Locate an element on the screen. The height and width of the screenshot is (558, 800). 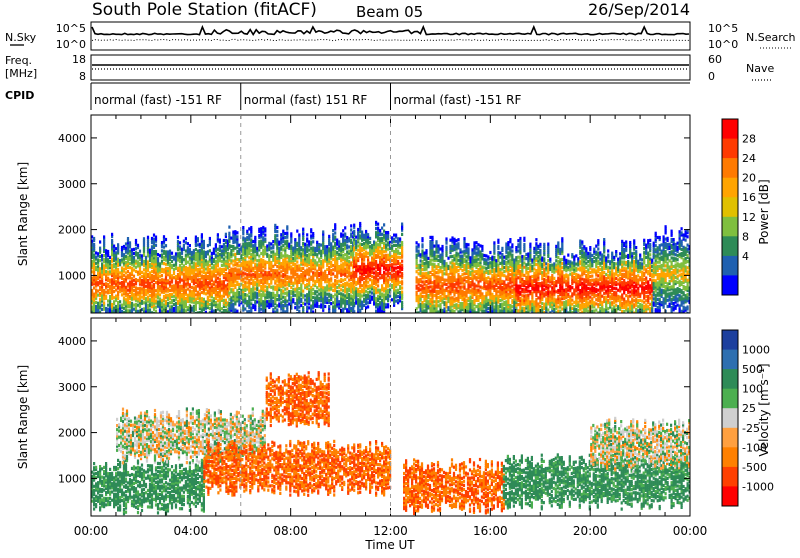
freq-tick-low: 8 is located at coordinates (82, 76).